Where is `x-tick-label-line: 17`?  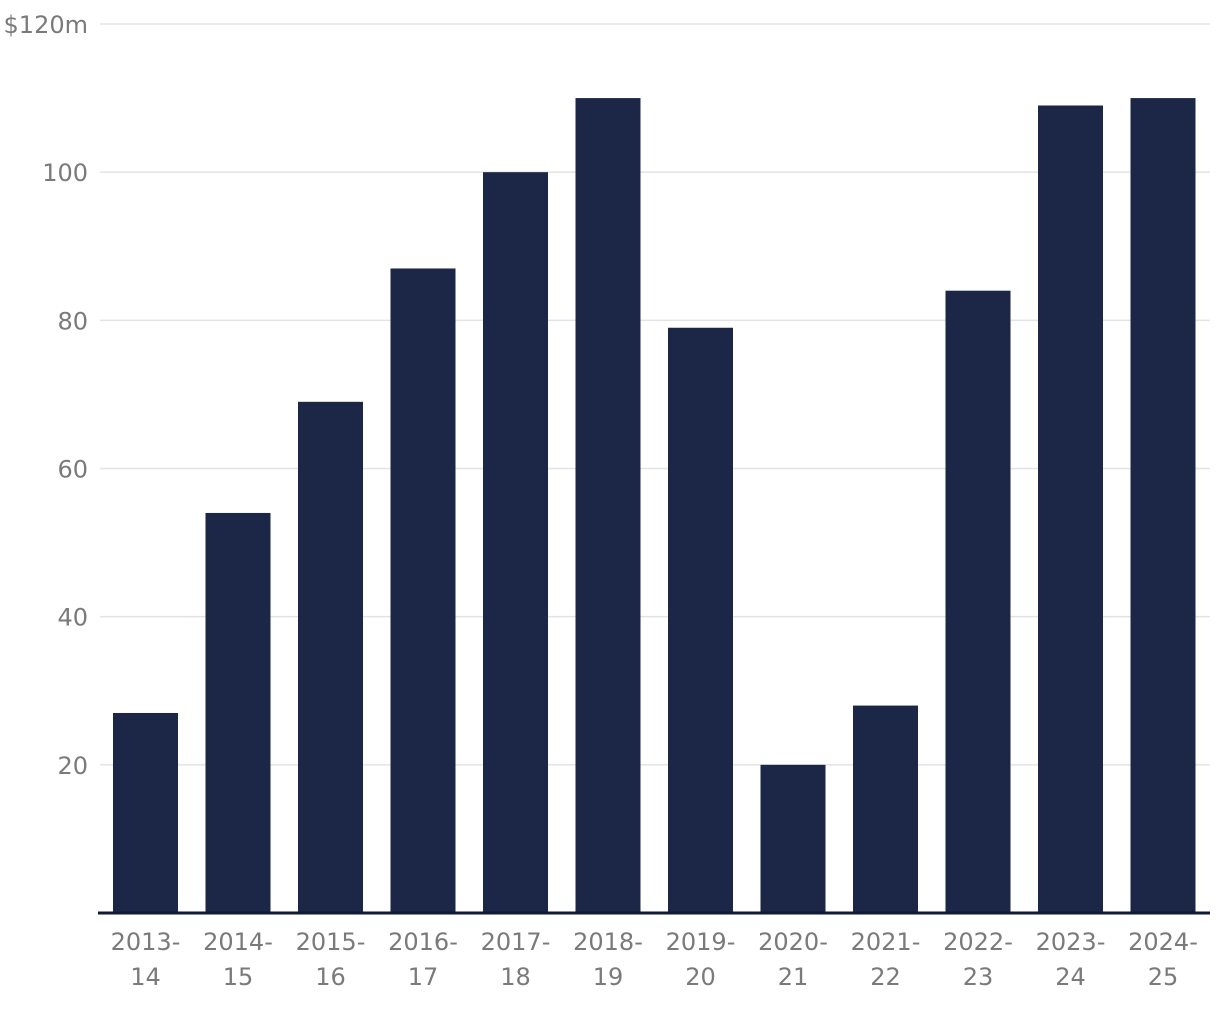
x-tick-label-line: 17 is located at coordinates (423, 977).